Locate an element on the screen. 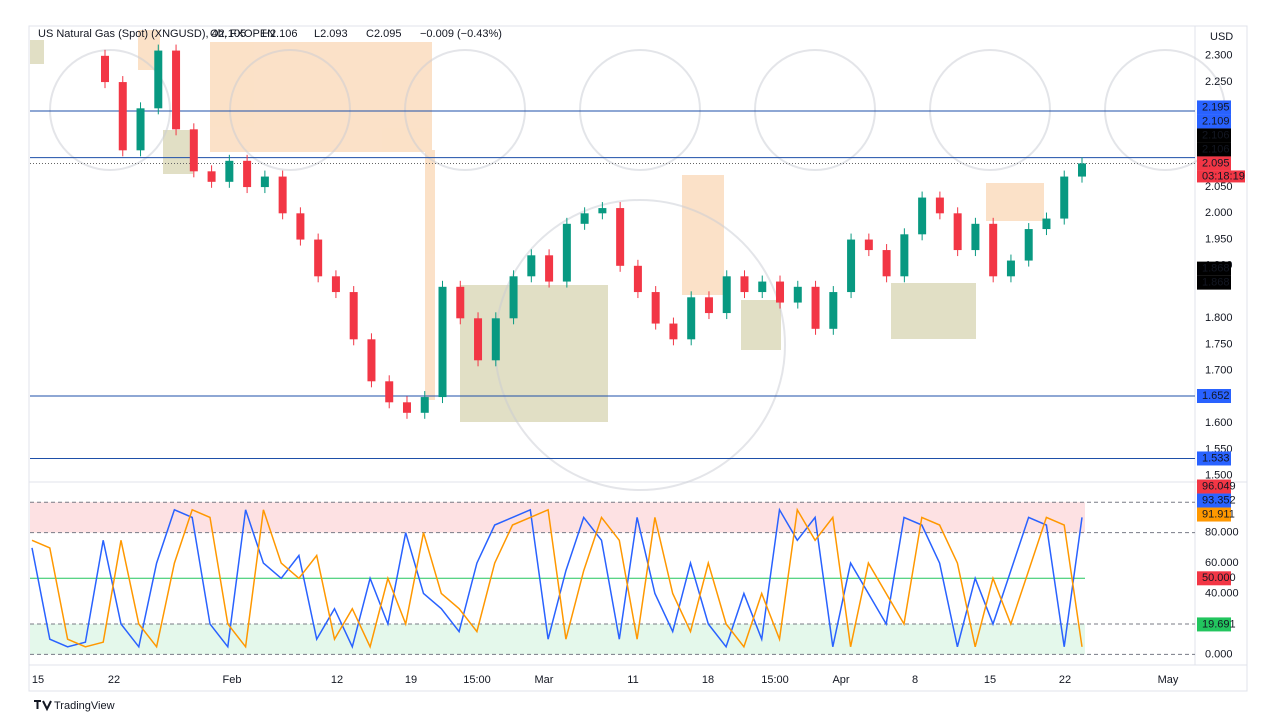  price-tag-label: 1.533 is located at coordinates (1216, 458).